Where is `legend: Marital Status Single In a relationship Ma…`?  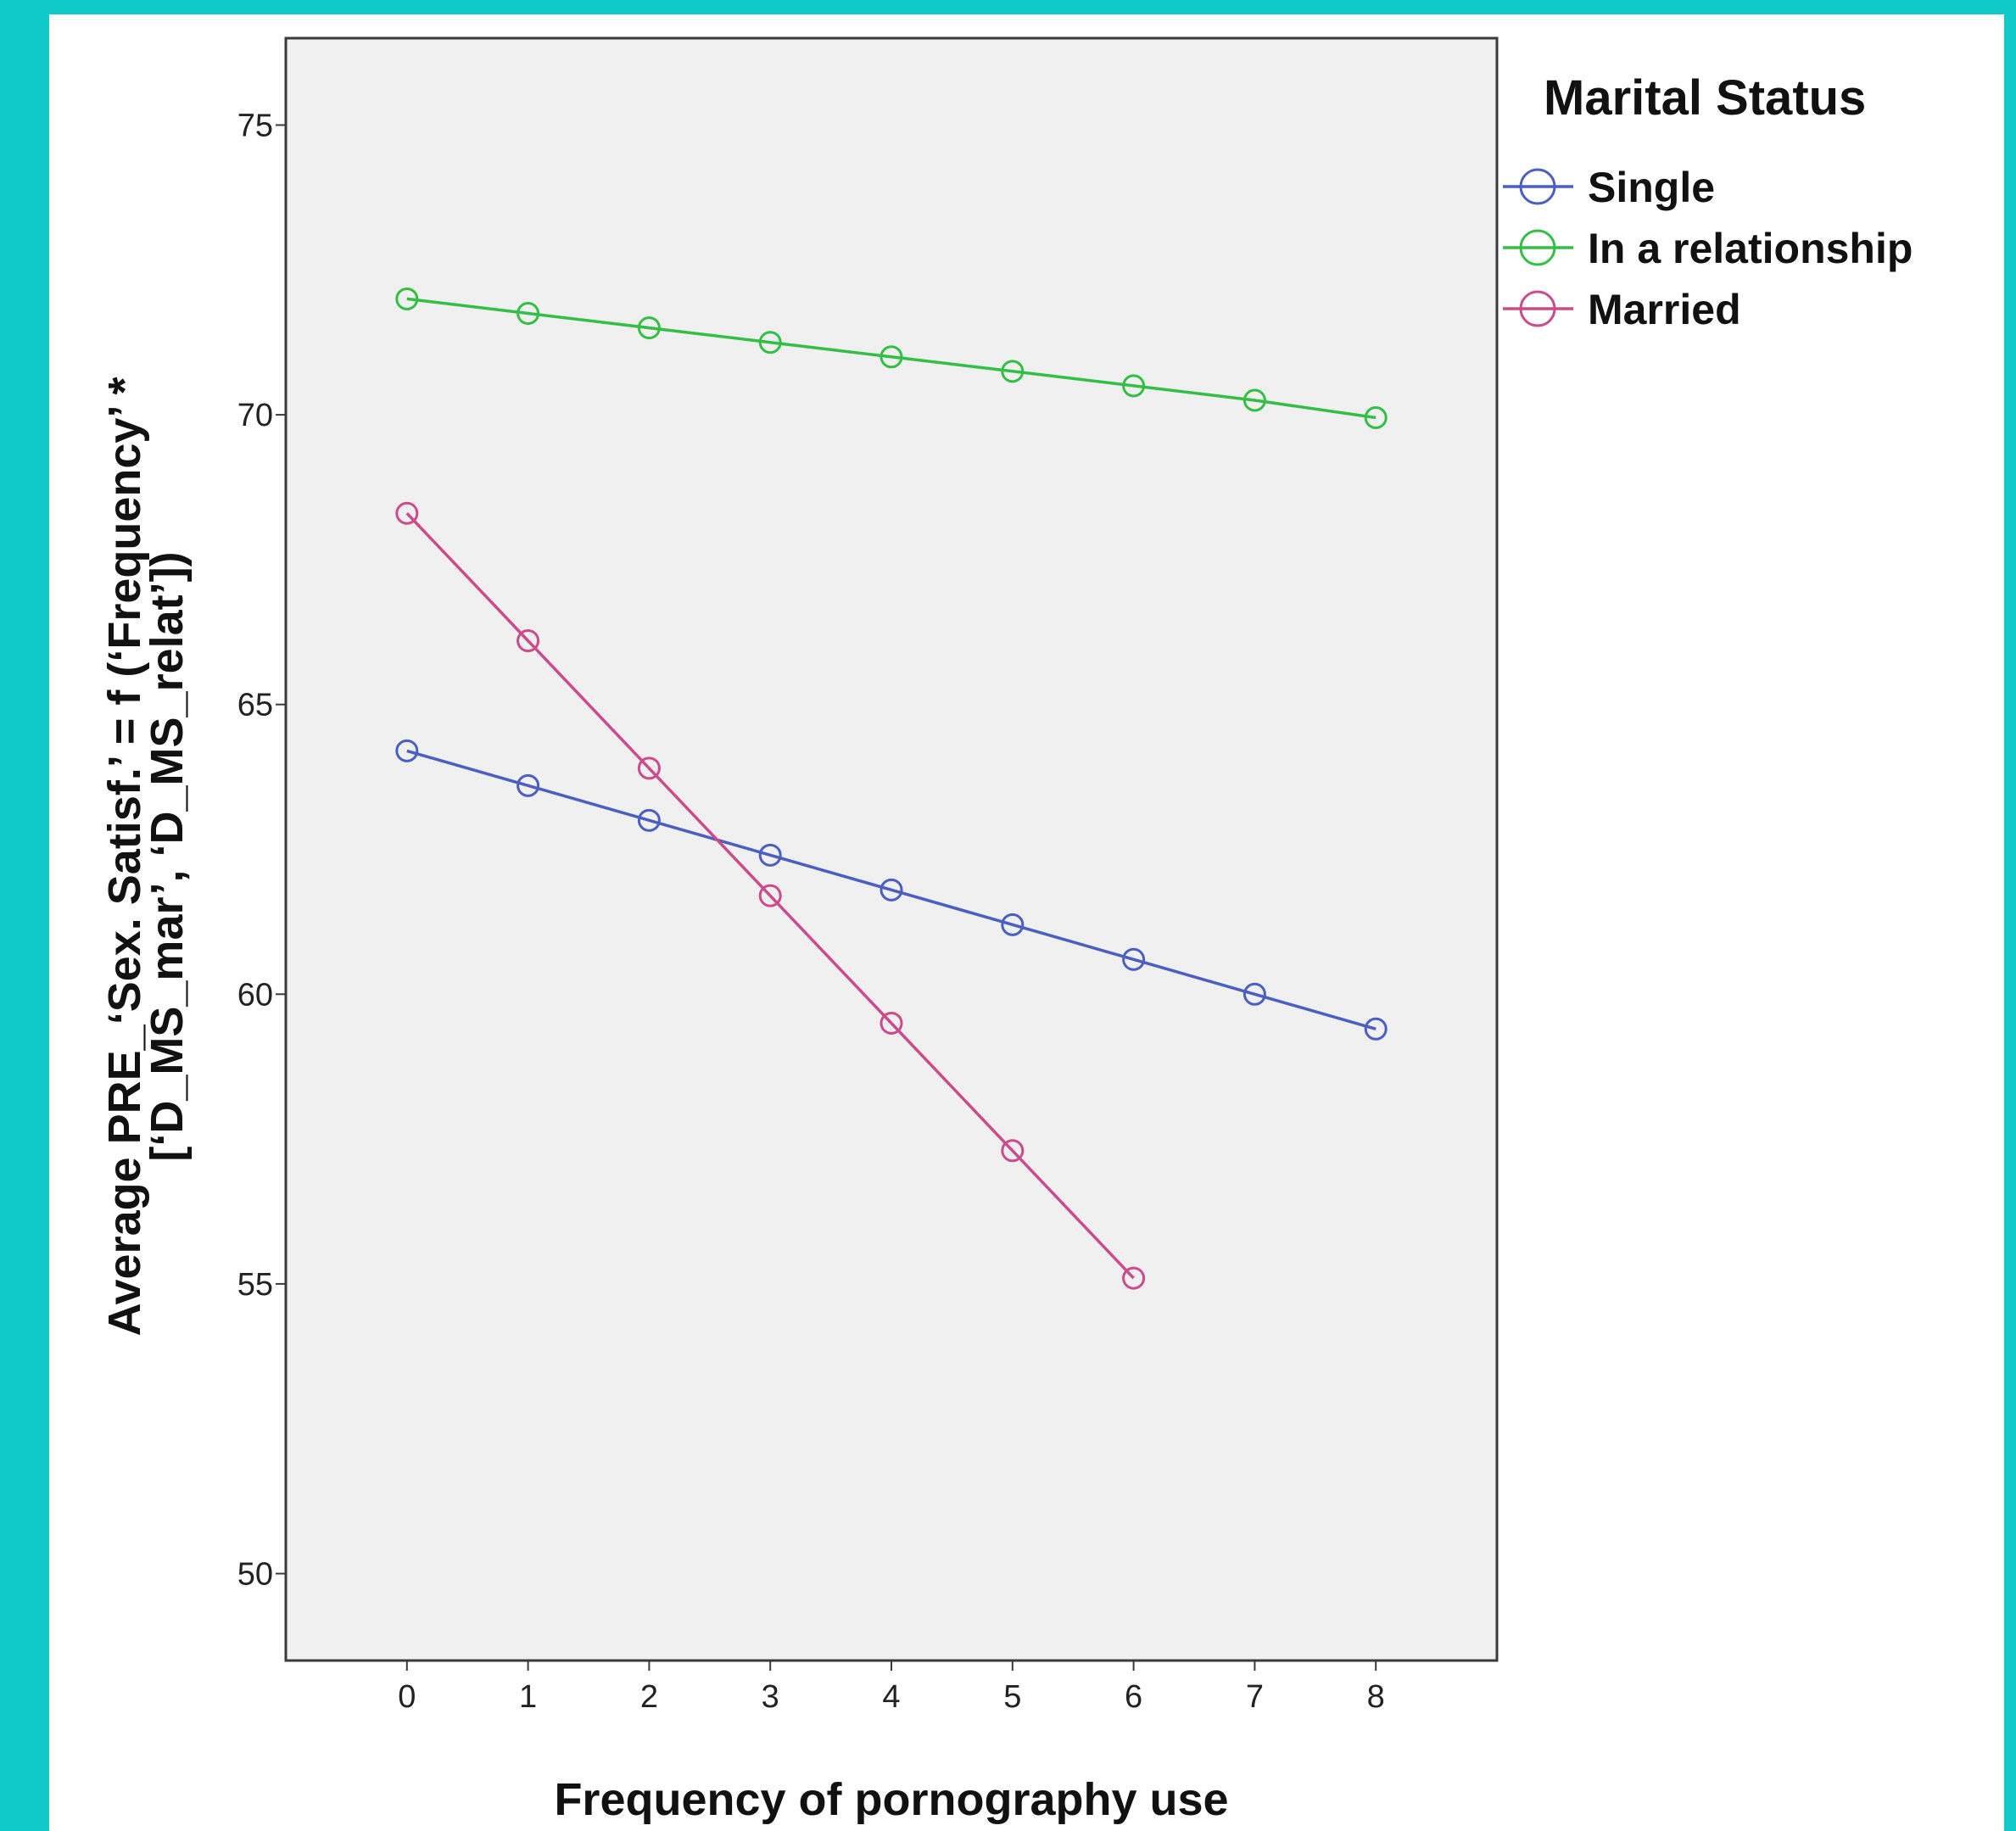
legend: Marital Status Single In a relationship Ma… is located at coordinates (1708, 201).